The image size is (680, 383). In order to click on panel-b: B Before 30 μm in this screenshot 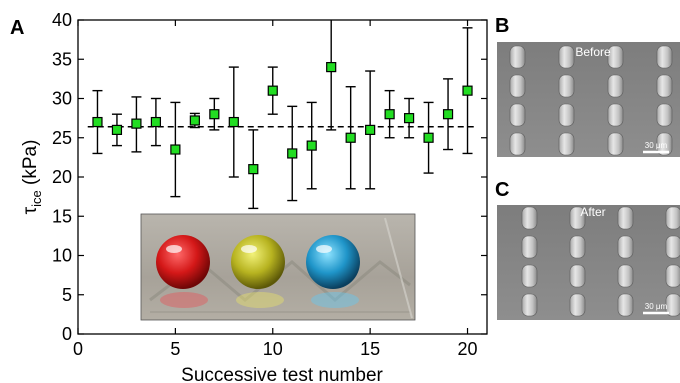, I will do `click(587, 86)`.